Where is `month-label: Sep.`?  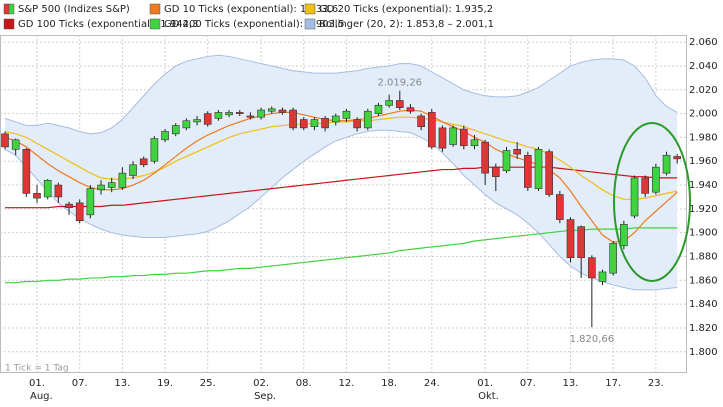
month-label: Sep. is located at coordinates (265, 396).